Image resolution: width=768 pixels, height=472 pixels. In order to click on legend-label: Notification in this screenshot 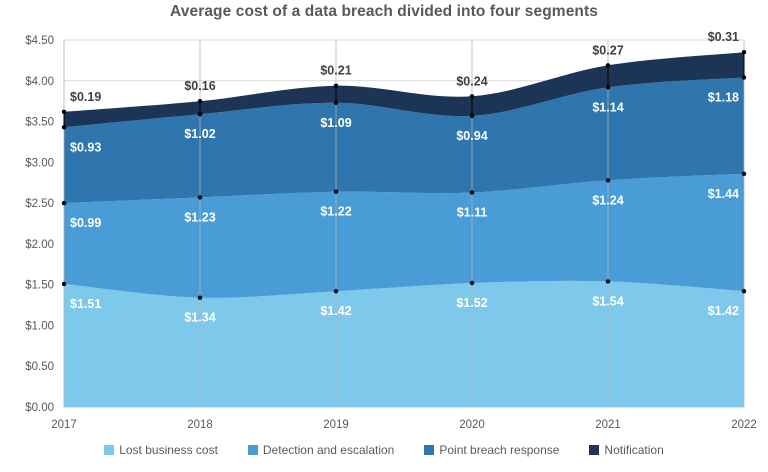, I will do `click(634, 450)`.